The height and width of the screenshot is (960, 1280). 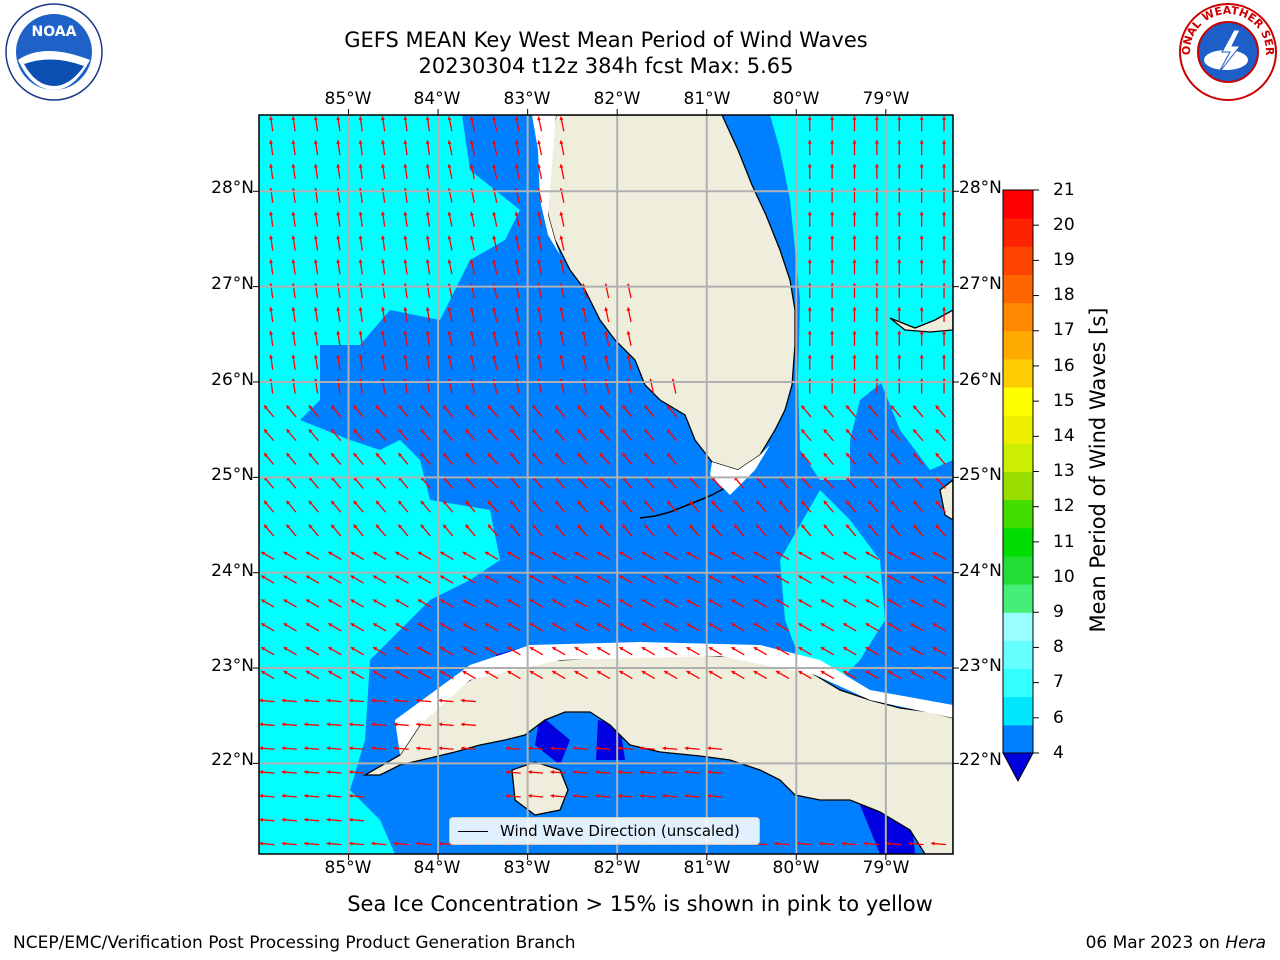 What do you see at coordinates (1058, 753) in the screenshot?
I see `colorbar-tick-label: 4` at bounding box center [1058, 753].